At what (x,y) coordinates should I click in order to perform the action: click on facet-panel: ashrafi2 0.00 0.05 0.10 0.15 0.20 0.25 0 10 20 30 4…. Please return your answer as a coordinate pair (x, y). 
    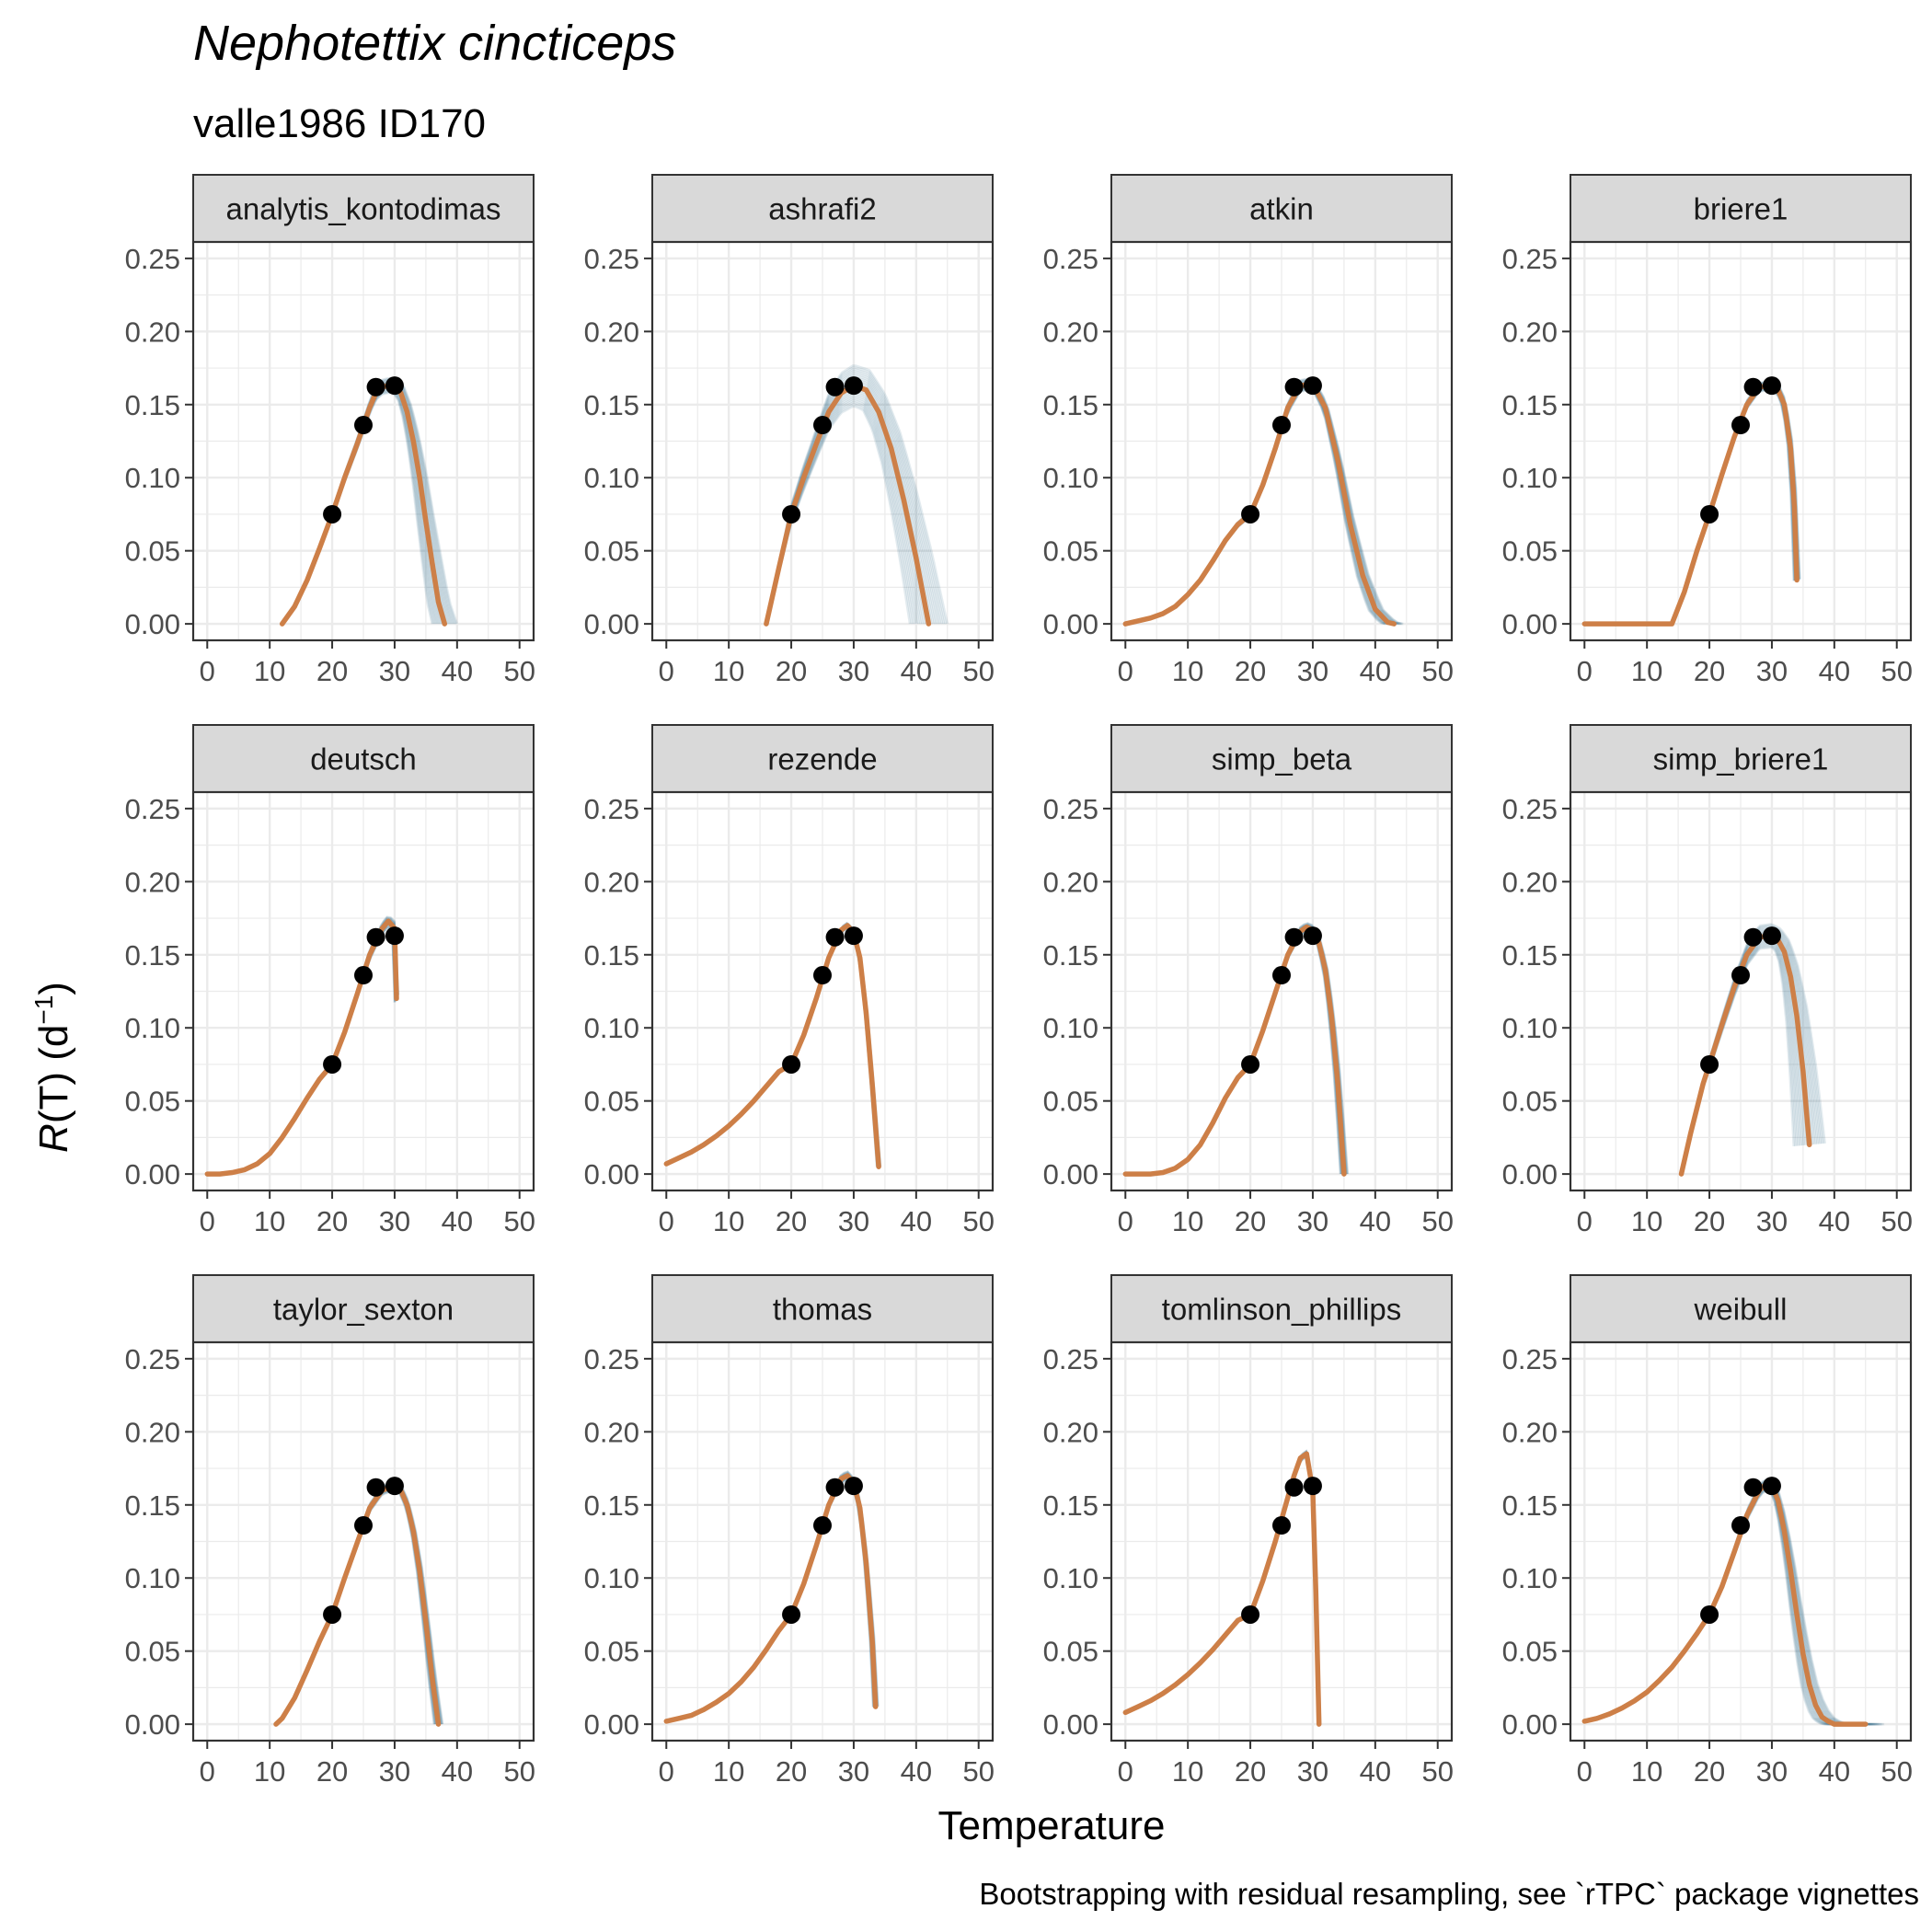
    Looking at the image, I should click on (789, 430).